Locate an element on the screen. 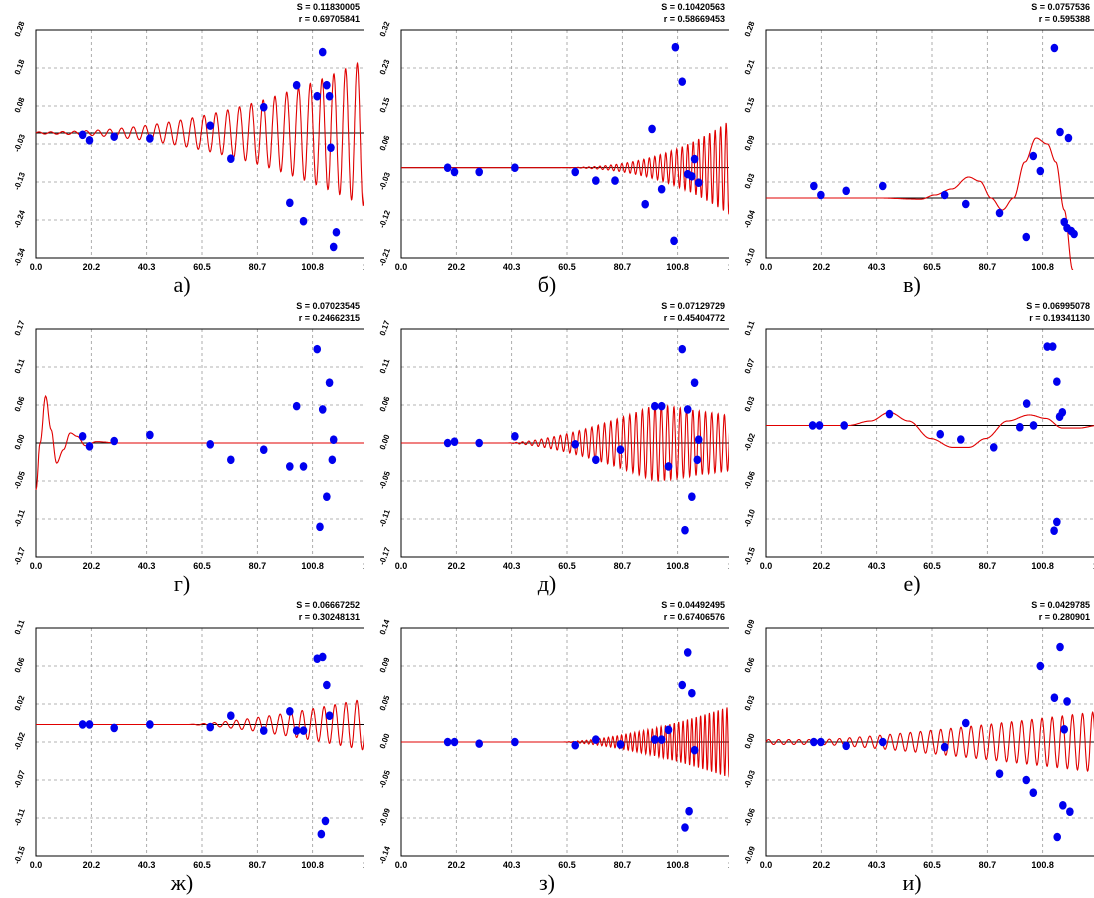  stat-s: S = 0.11830005 is located at coordinates (328, 7).